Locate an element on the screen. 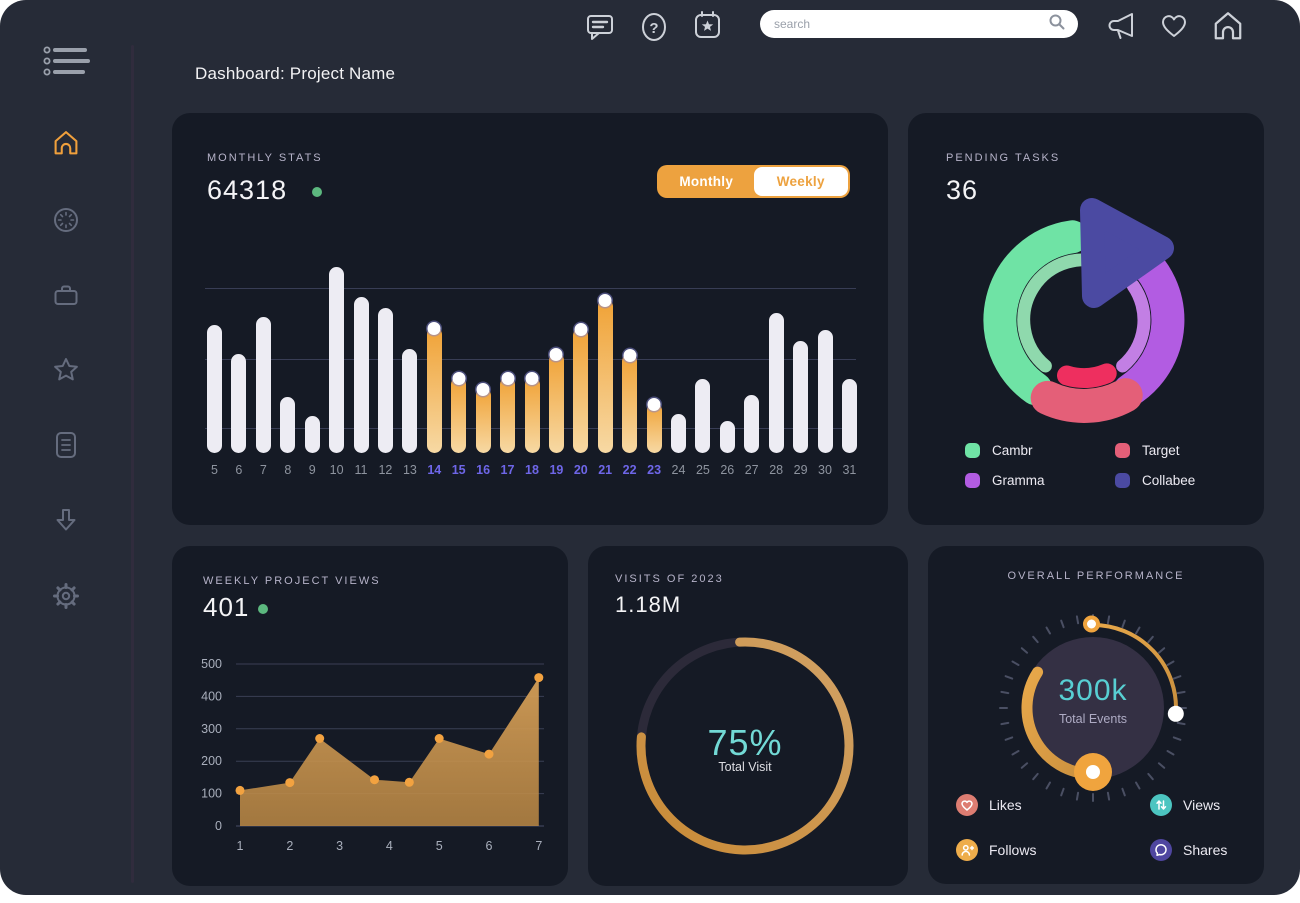 The image size is (1300, 903). search-input is located at coordinates (910, 24).